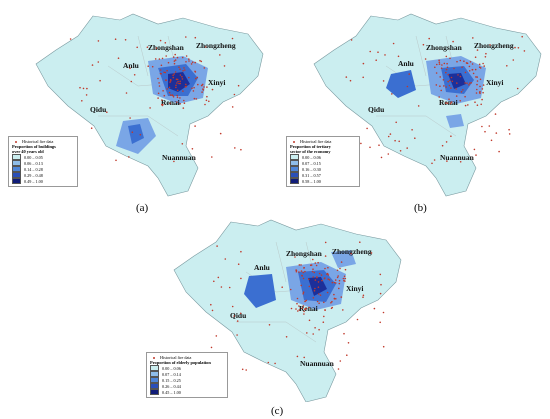 The image size is (550, 419). What do you see at coordinates (33, 163) in the screenshot?
I see `legend-class-label: 0.06 – 0.13` at bounding box center [33, 163].